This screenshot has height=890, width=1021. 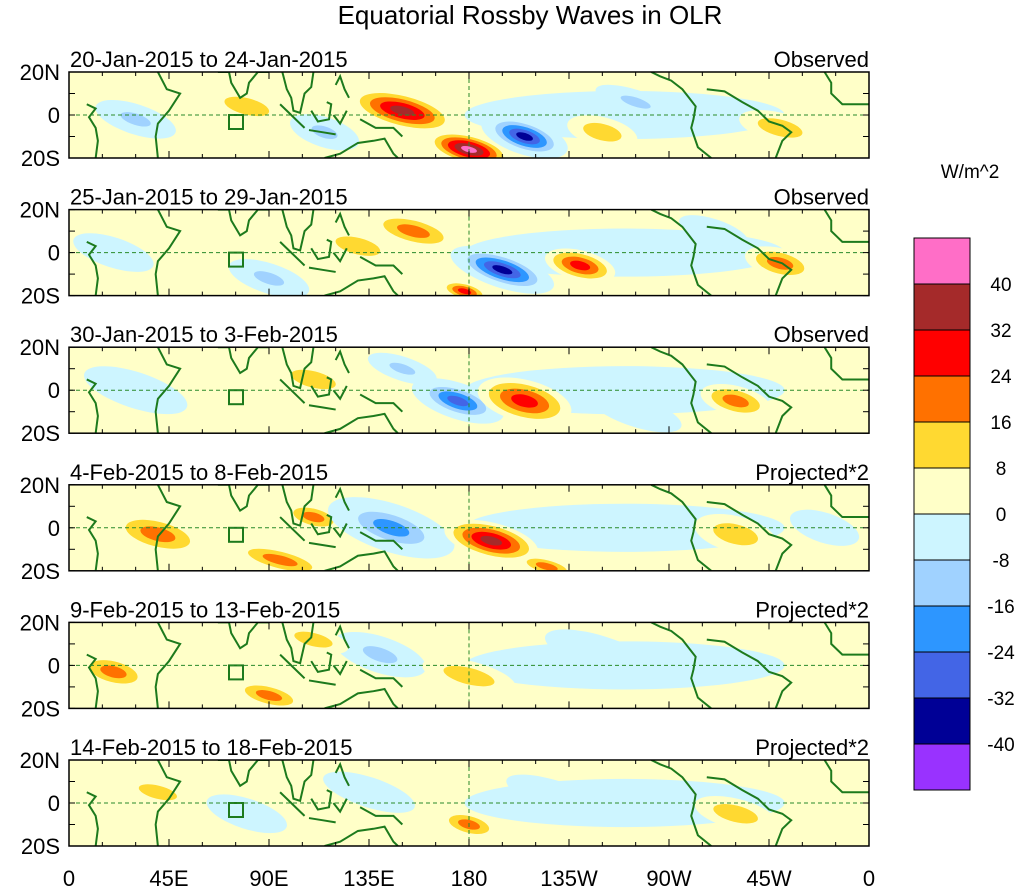 I want to click on panel-3: 20N 0 20S 30-Jan-2015 to 3-Feb-2015 Observed, so click(x=445, y=384).